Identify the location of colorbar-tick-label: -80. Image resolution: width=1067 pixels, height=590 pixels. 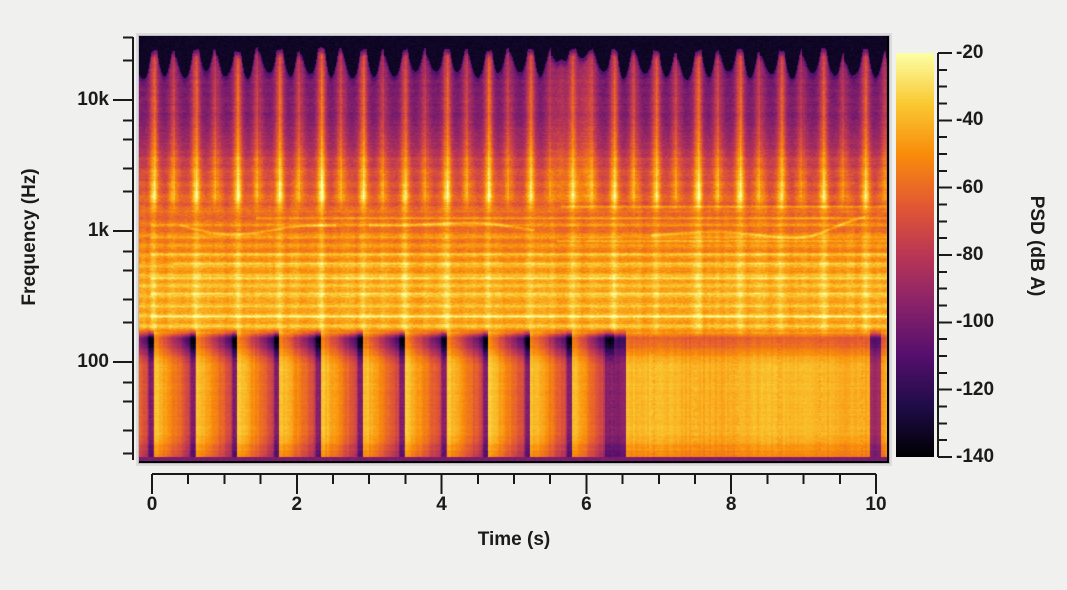
(970, 254).